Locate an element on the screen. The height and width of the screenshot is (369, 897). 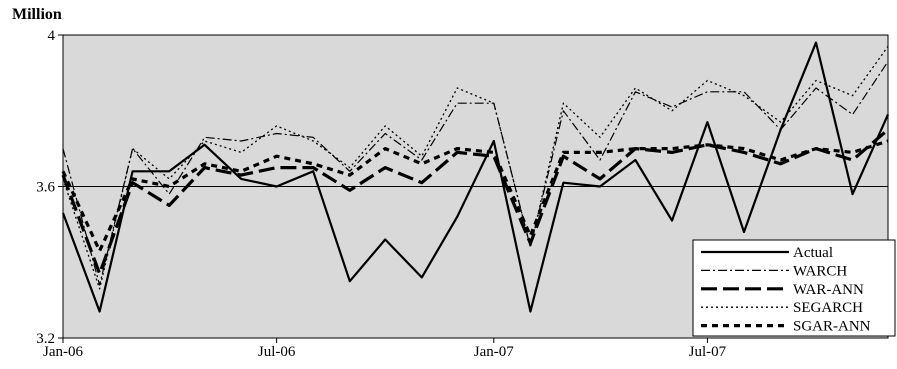
y-tick-label: 3.2 is located at coordinates (45, 339).